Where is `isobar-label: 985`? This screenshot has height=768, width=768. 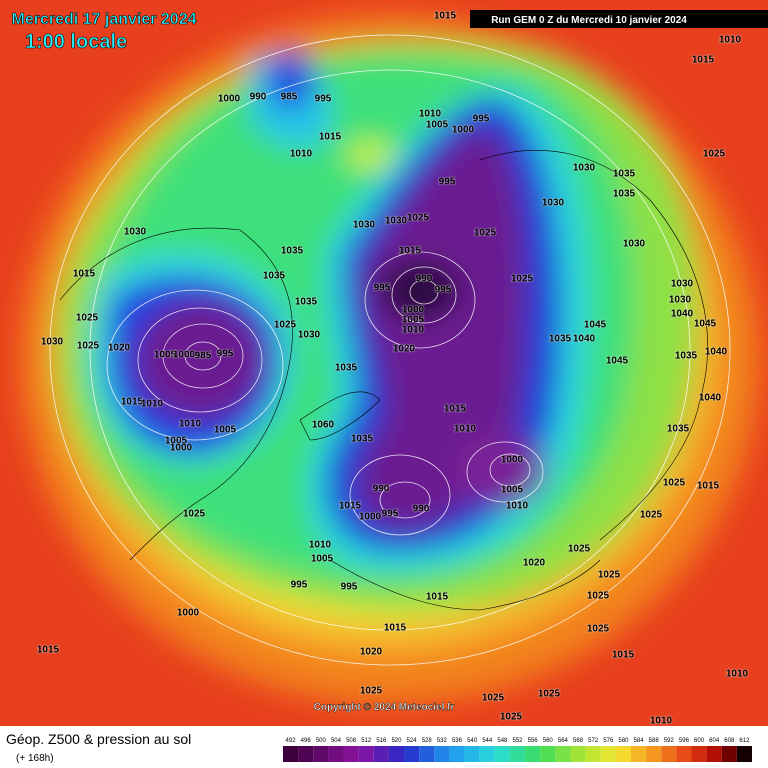
isobar-label: 985 is located at coordinates (289, 97).